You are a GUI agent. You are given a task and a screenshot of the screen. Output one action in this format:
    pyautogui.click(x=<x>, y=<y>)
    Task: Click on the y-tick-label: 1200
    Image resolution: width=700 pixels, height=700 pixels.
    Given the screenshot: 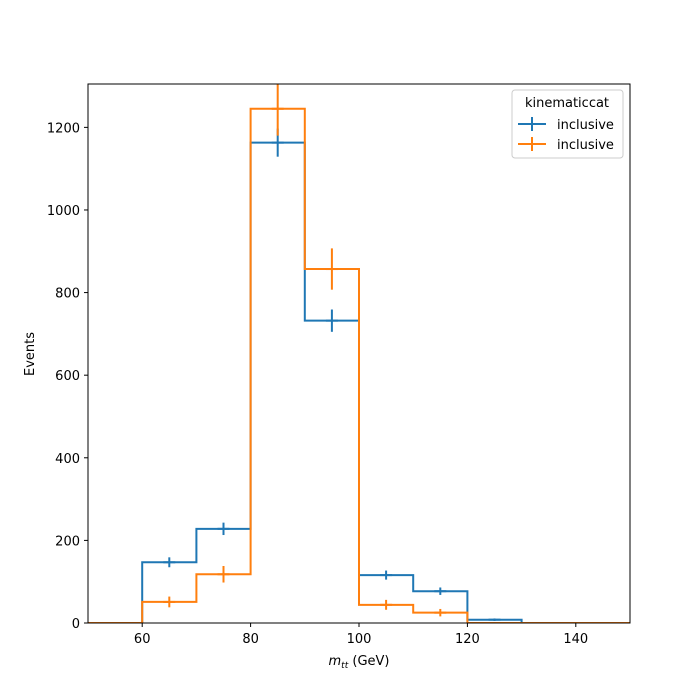 What is the action you would take?
    pyautogui.click(x=63, y=128)
    